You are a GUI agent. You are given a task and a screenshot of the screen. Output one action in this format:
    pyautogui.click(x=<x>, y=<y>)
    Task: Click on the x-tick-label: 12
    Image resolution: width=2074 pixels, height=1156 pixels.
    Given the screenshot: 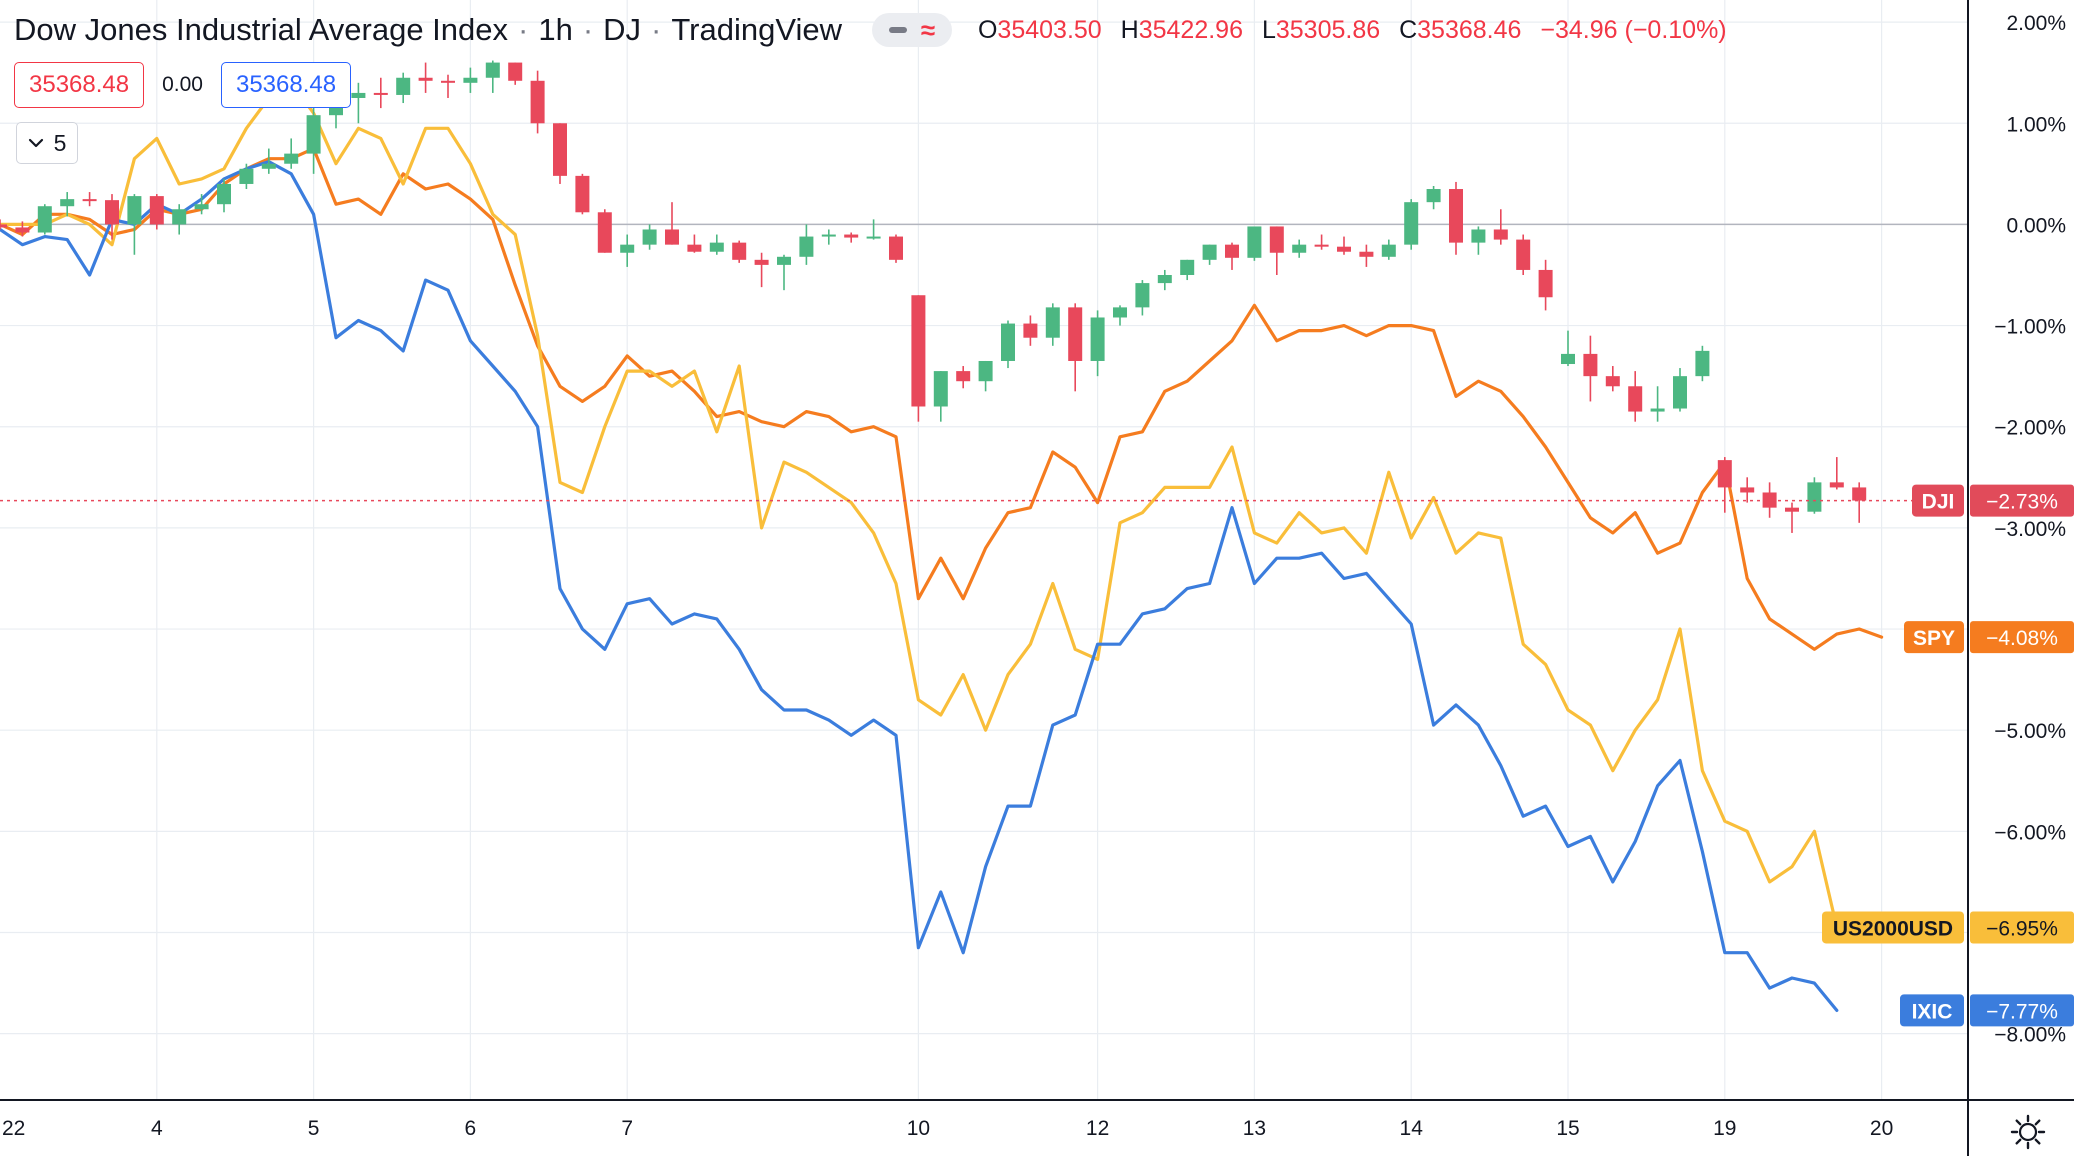 What is the action you would take?
    pyautogui.click(x=1097, y=1128)
    